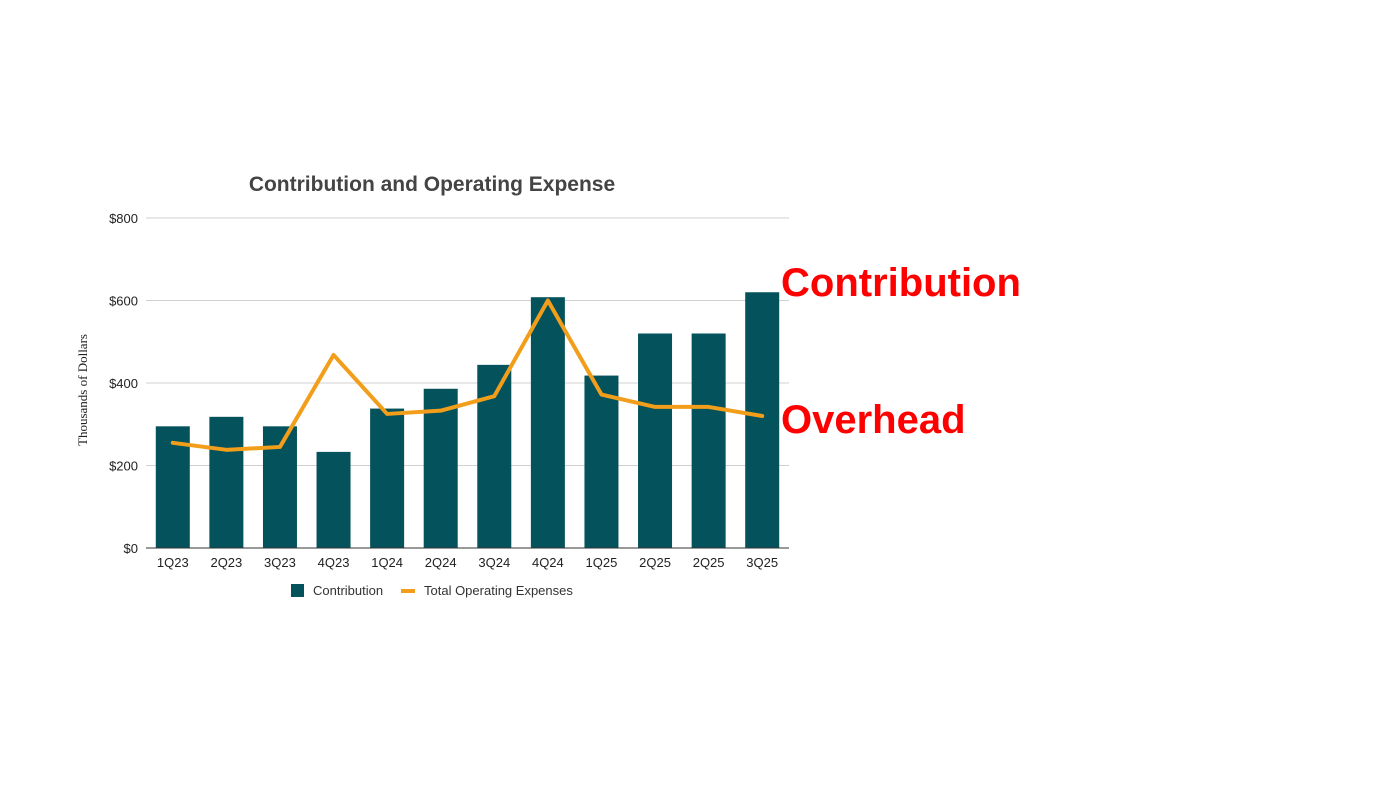  Describe the element at coordinates (280, 562) in the screenshot. I see `x-tick-label: 3Q23` at that location.